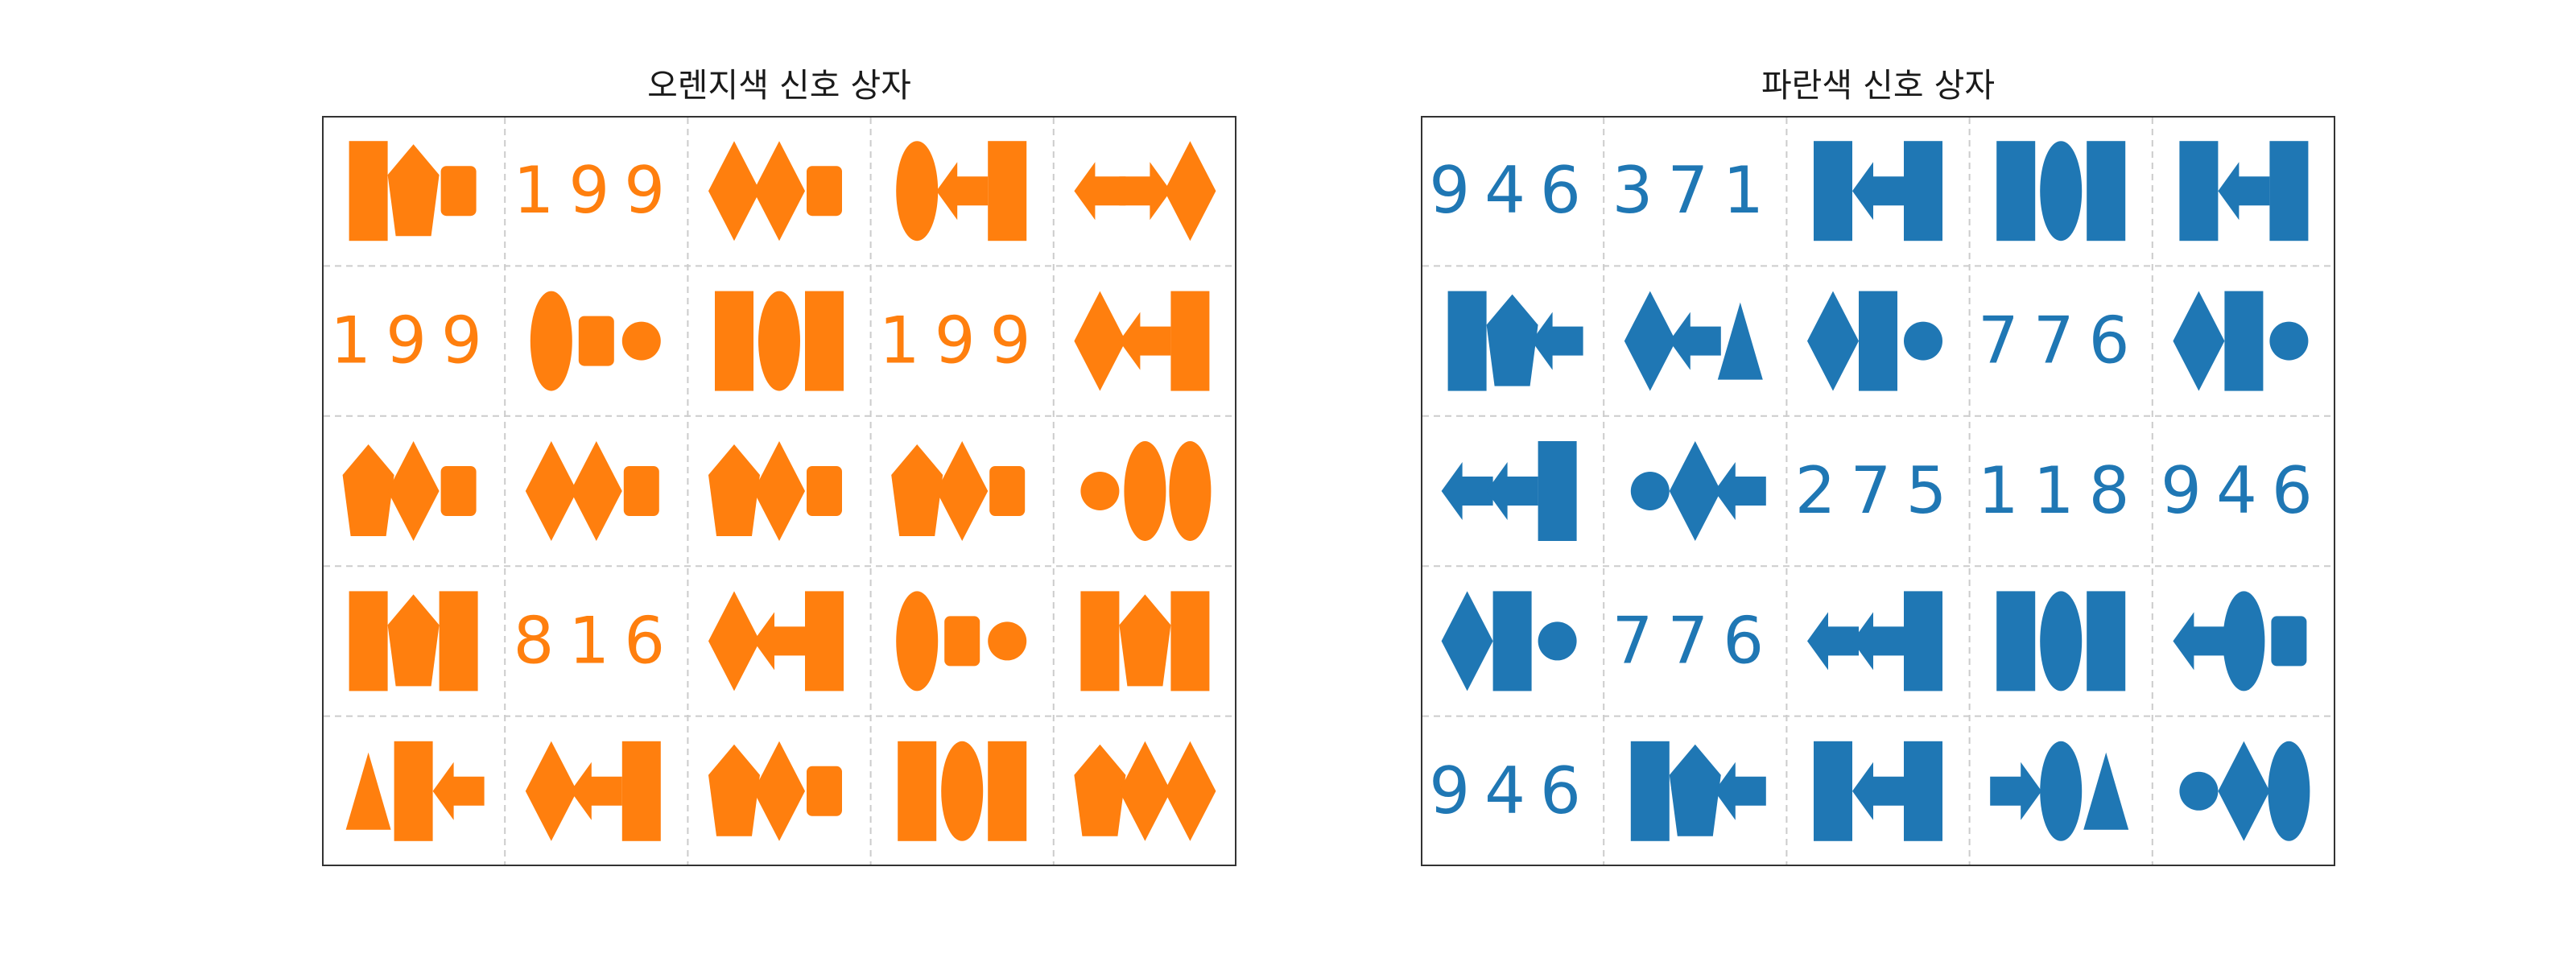 The height and width of the screenshot is (966, 2576). Describe the element at coordinates (1878, 85) in the screenshot. I see `blue-panel-title: 파란색 신호 상자` at that location.